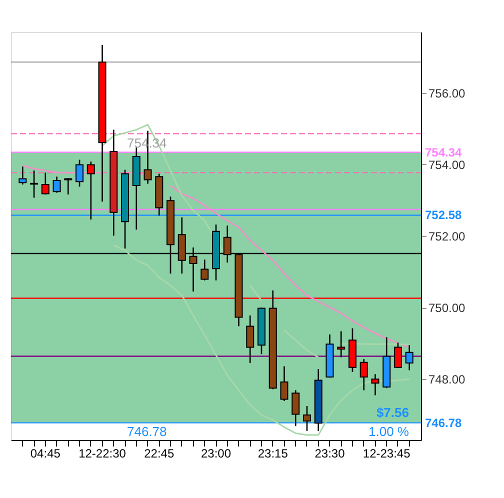 The height and width of the screenshot is (498, 504). Describe the element at coordinates (443, 152) in the screenshot. I see `ref-line-label: 754.34` at that location.